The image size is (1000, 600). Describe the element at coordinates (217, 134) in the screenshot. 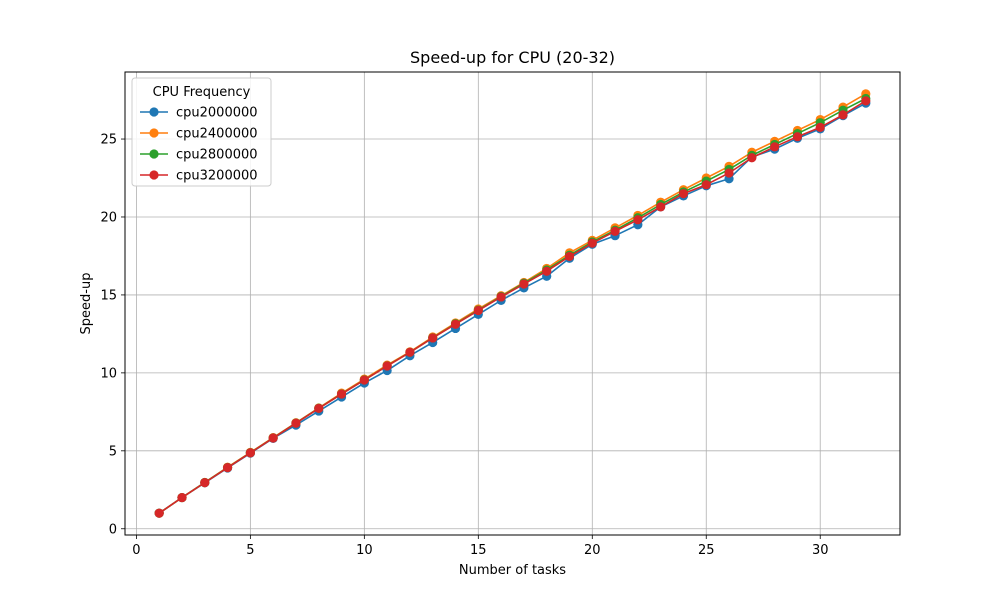

I see `legend-label: cpu2400000` at that location.